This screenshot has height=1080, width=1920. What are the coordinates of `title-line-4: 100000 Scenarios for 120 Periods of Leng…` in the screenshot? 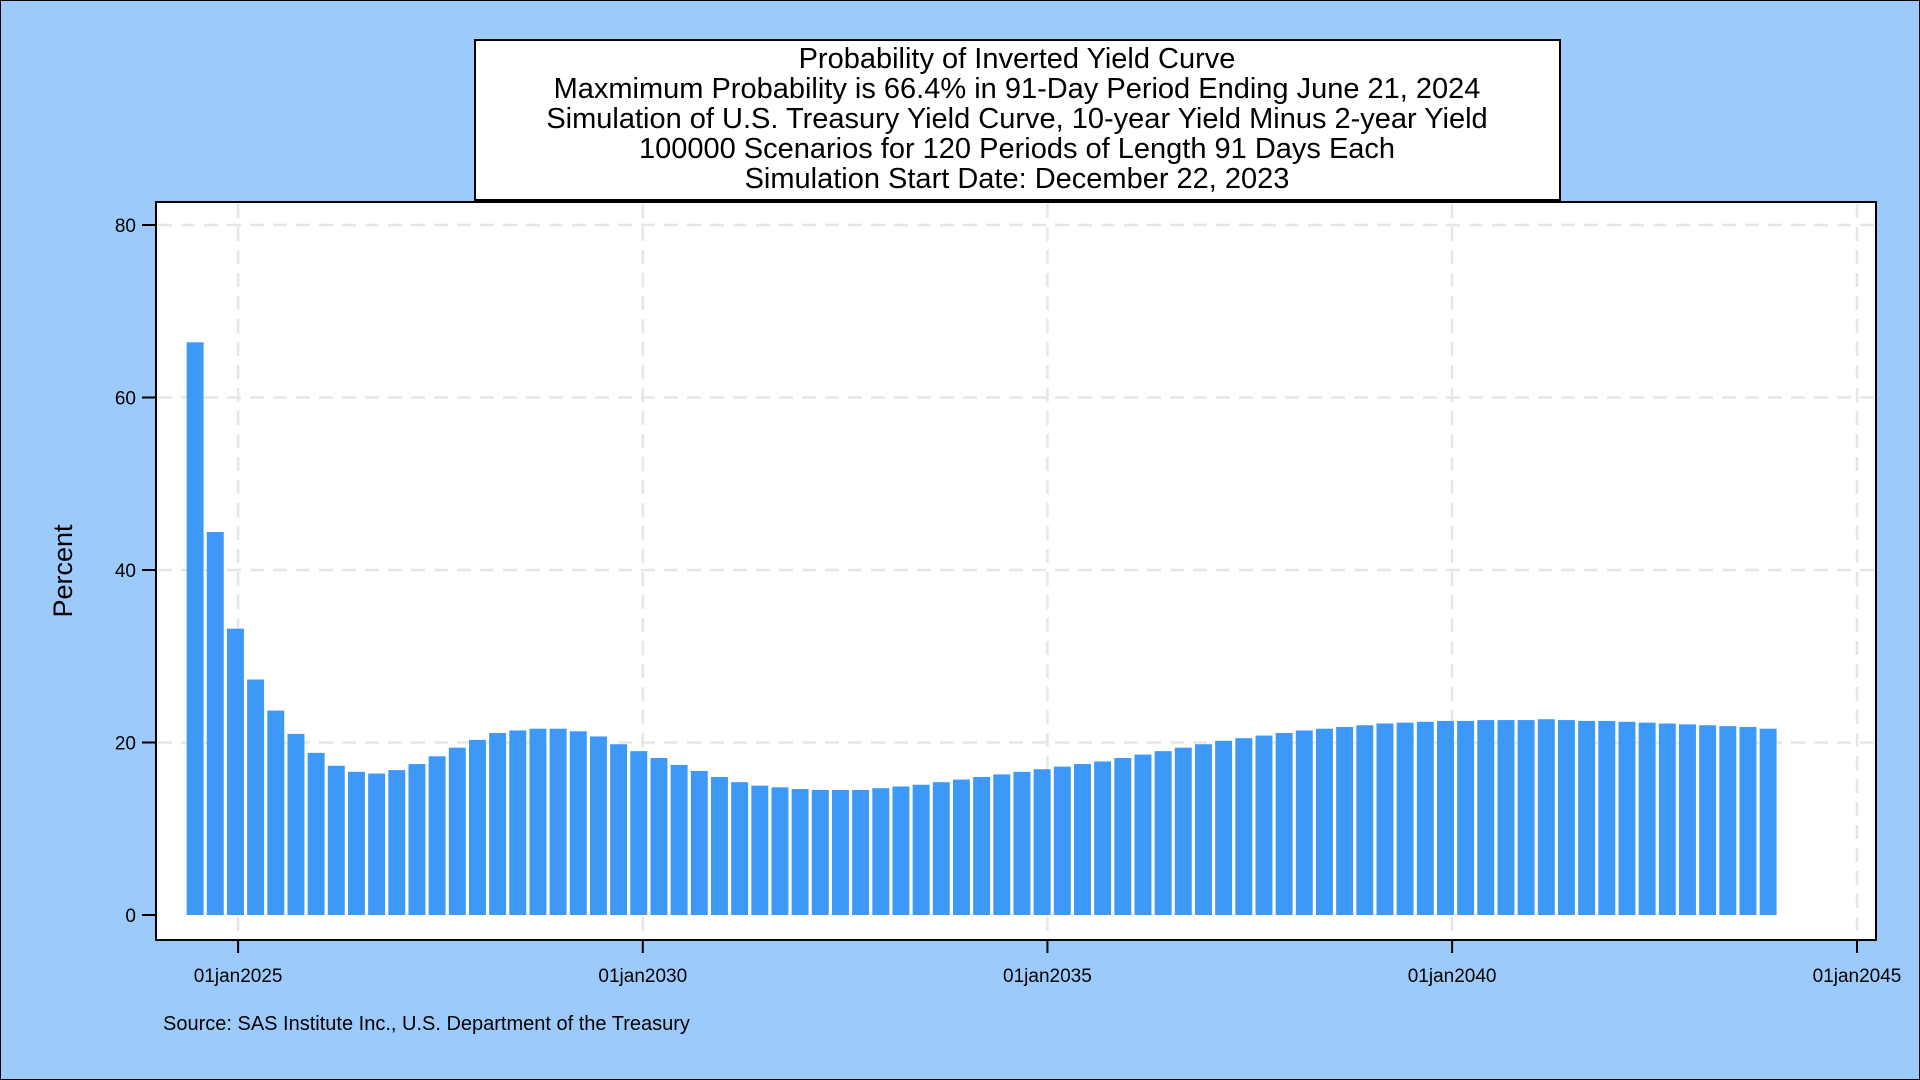 It's located at (1017, 149).